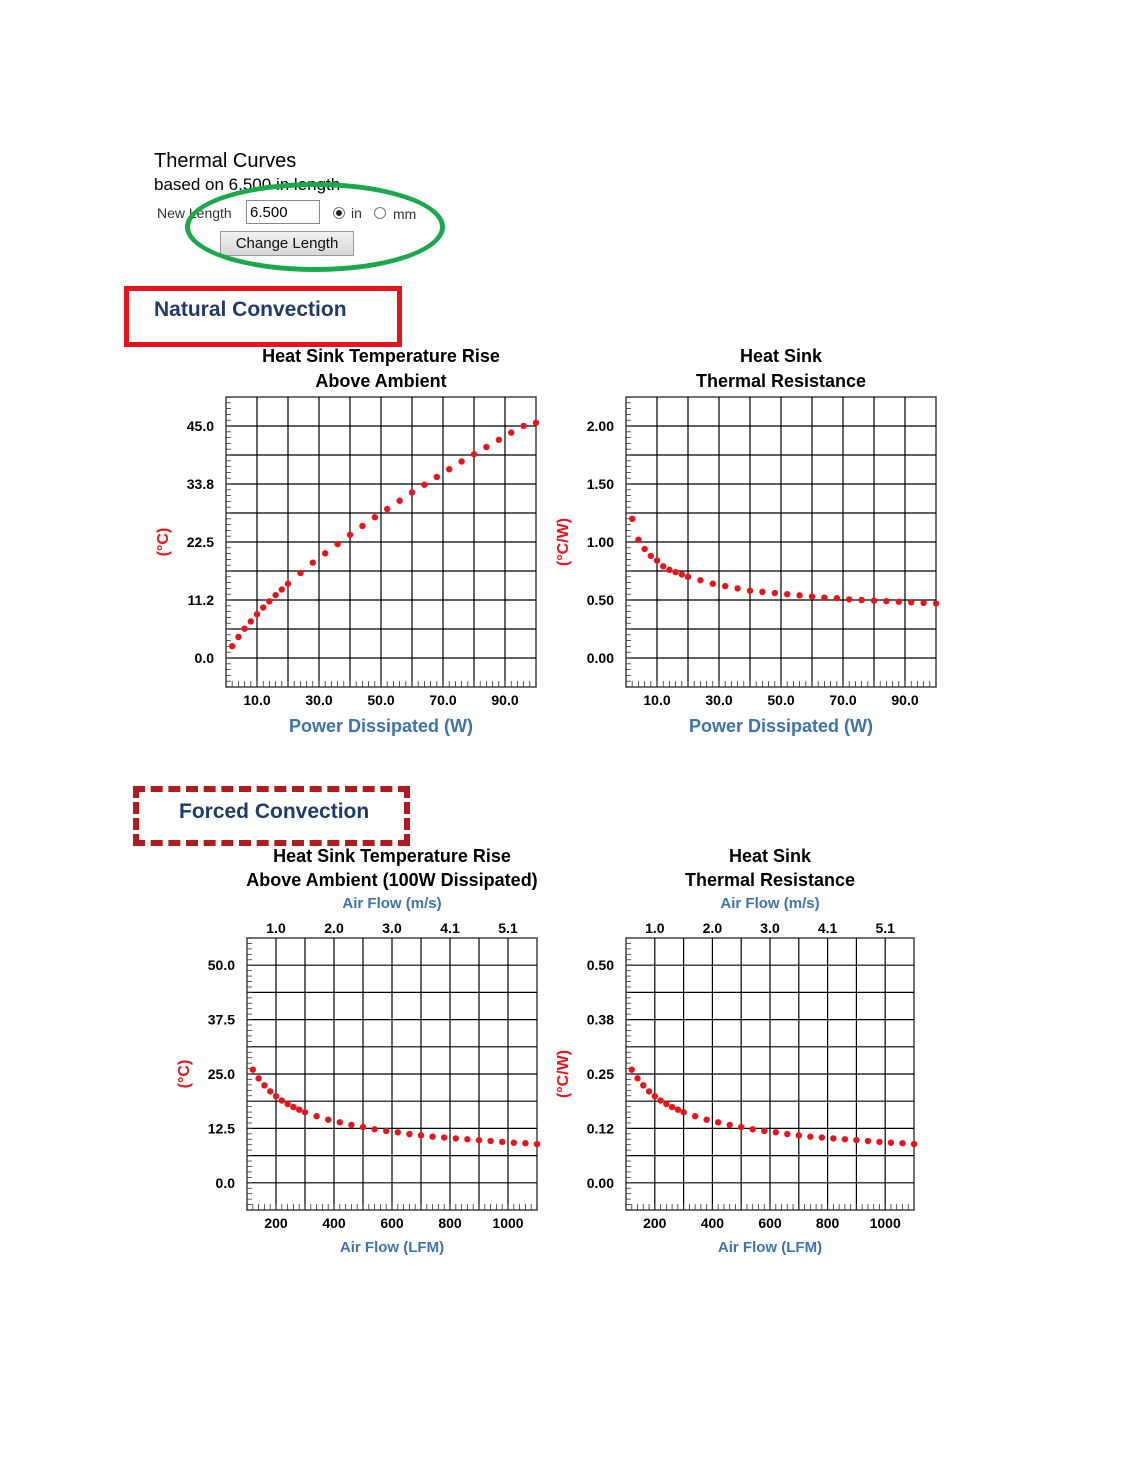  Describe the element at coordinates (274, 811) in the screenshot. I see `forced-convection-heading: Forced Convection` at that location.